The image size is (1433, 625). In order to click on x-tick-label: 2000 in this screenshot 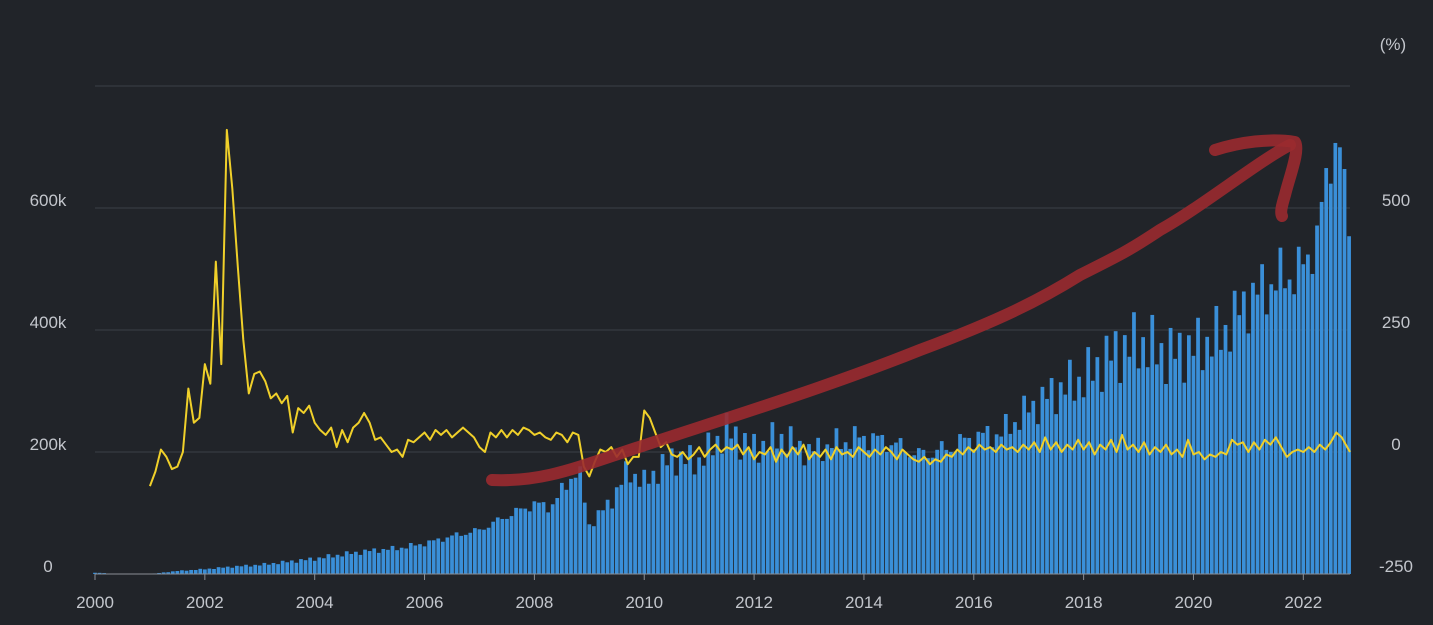, I will do `click(95, 602)`.